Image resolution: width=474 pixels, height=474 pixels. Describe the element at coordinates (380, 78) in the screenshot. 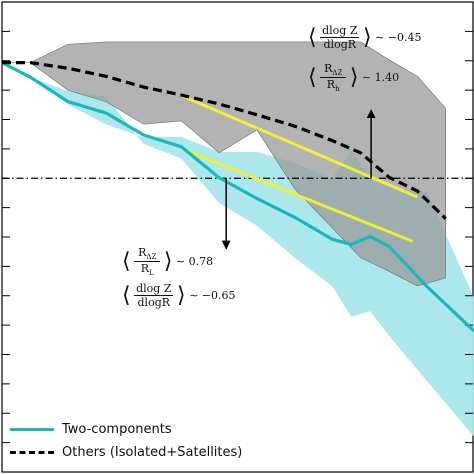

I see `upper-ratio-value: ∼ 1.40` at that location.